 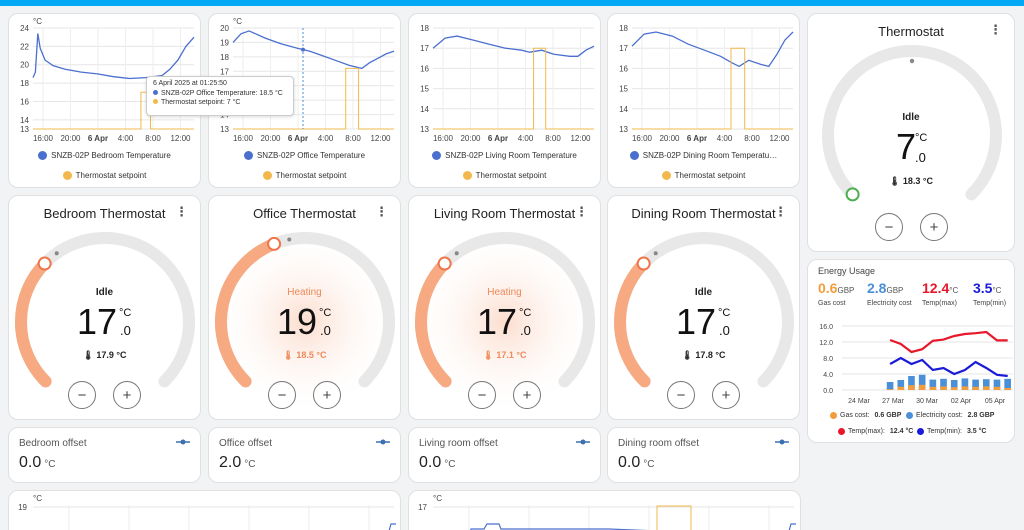 What do you see at coordinates (948, 367) in the screenshot?
I see `temp-min-line` at bounding box center [948, 367].